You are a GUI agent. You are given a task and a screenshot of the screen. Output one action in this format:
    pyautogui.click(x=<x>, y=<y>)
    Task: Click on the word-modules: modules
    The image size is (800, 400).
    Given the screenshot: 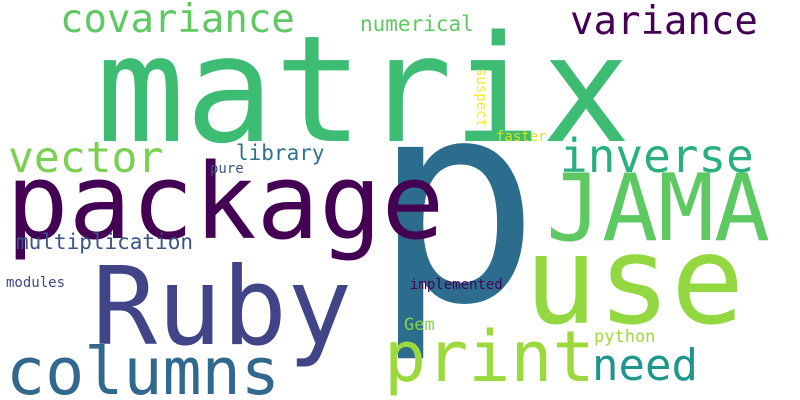 What is the action you would take?
    pyautogui.click(x=36, y=283)
    